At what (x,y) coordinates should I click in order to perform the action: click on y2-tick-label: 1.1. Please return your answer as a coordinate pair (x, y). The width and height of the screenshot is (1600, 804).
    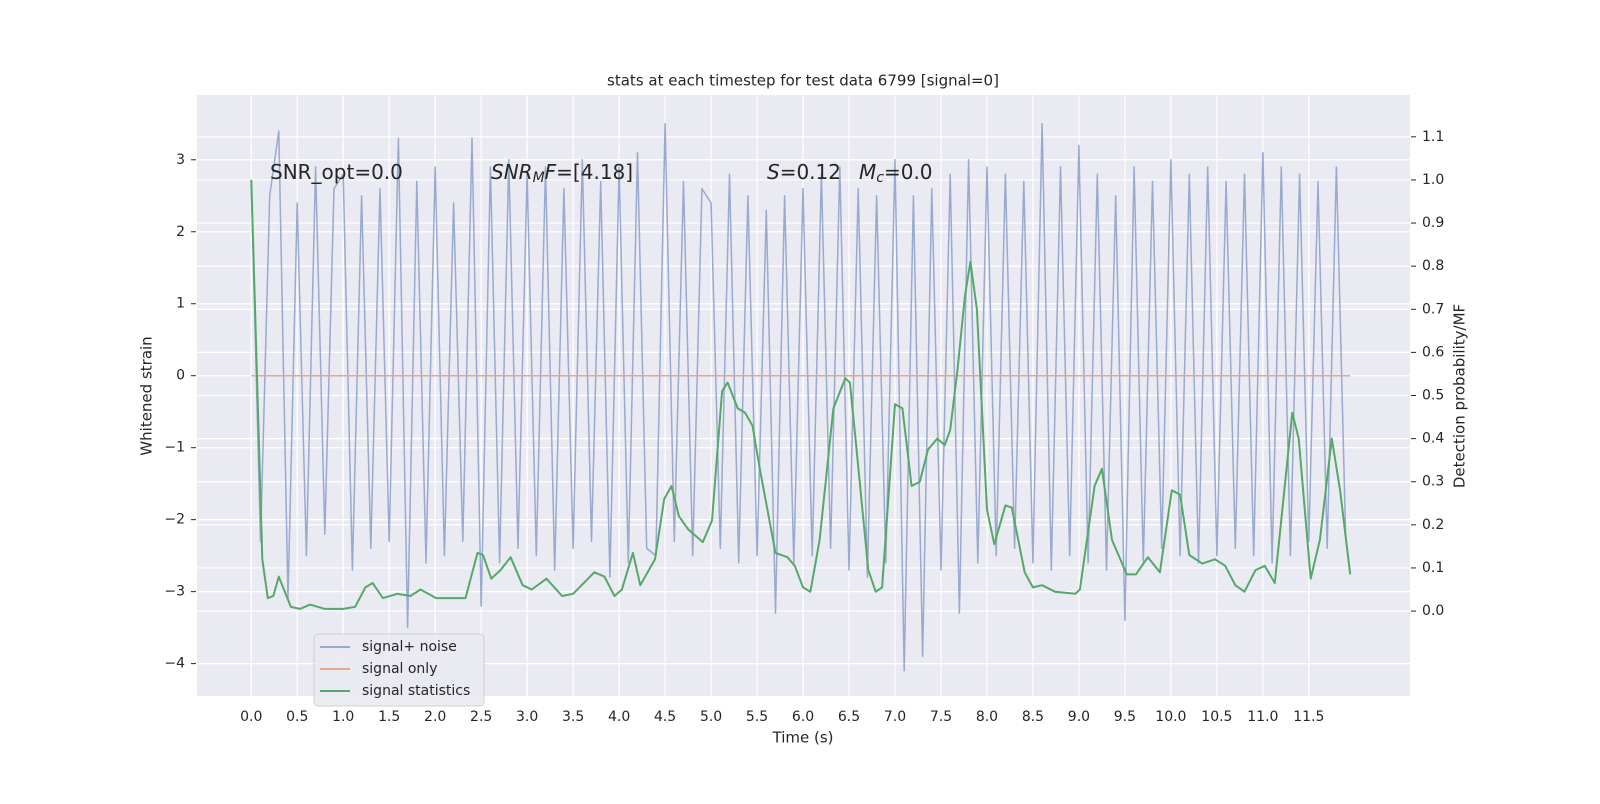
    Looking at the image, I should click on (1433, 137).